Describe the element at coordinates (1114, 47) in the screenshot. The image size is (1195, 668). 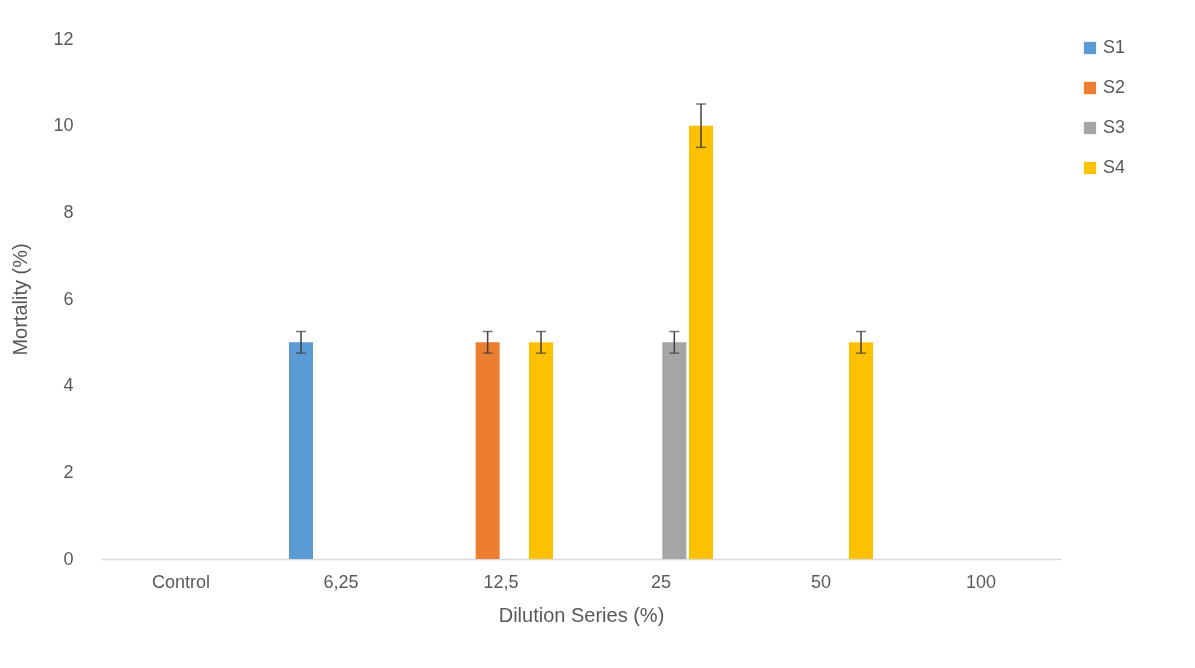
I see `legend-label: S1` at that location.